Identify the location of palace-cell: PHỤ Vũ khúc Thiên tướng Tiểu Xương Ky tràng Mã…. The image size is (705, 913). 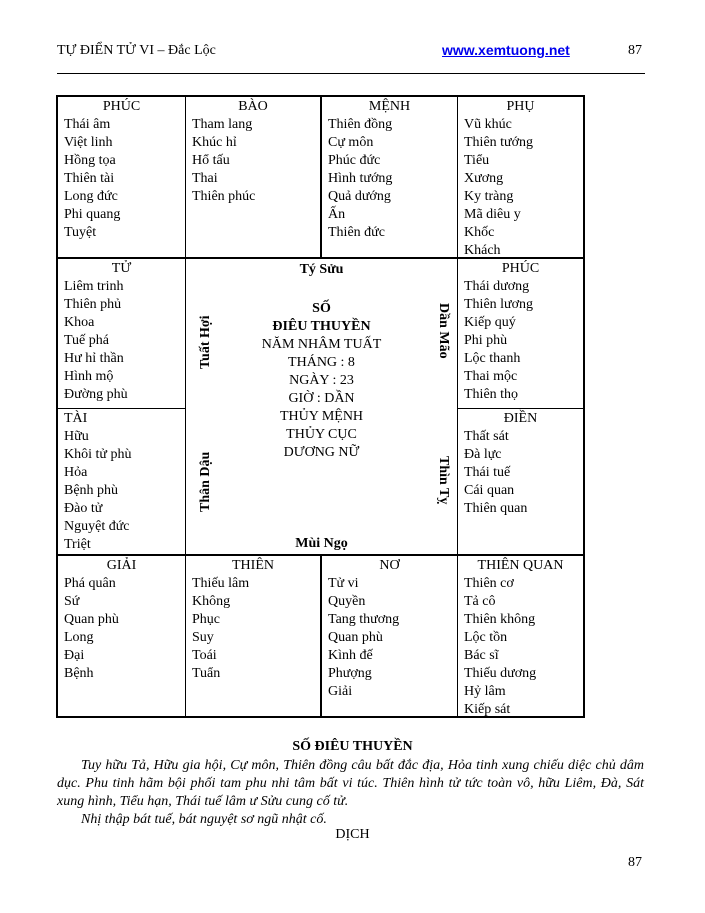
(520, 178).